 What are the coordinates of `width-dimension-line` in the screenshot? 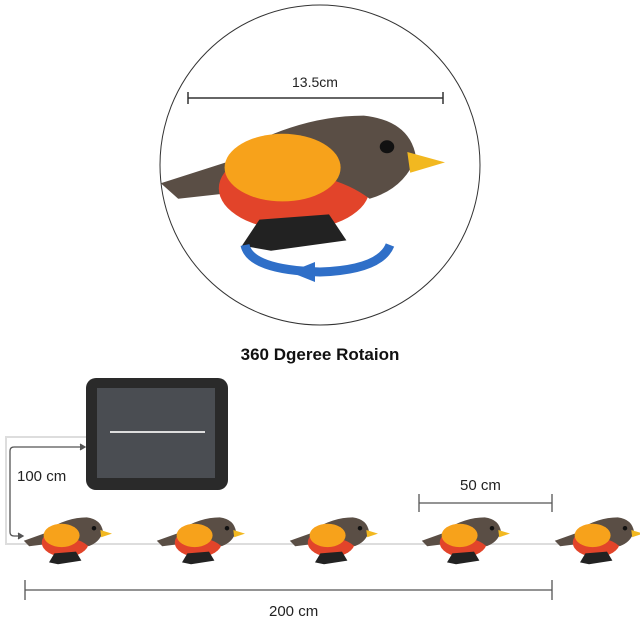 It's located at (315, 98).